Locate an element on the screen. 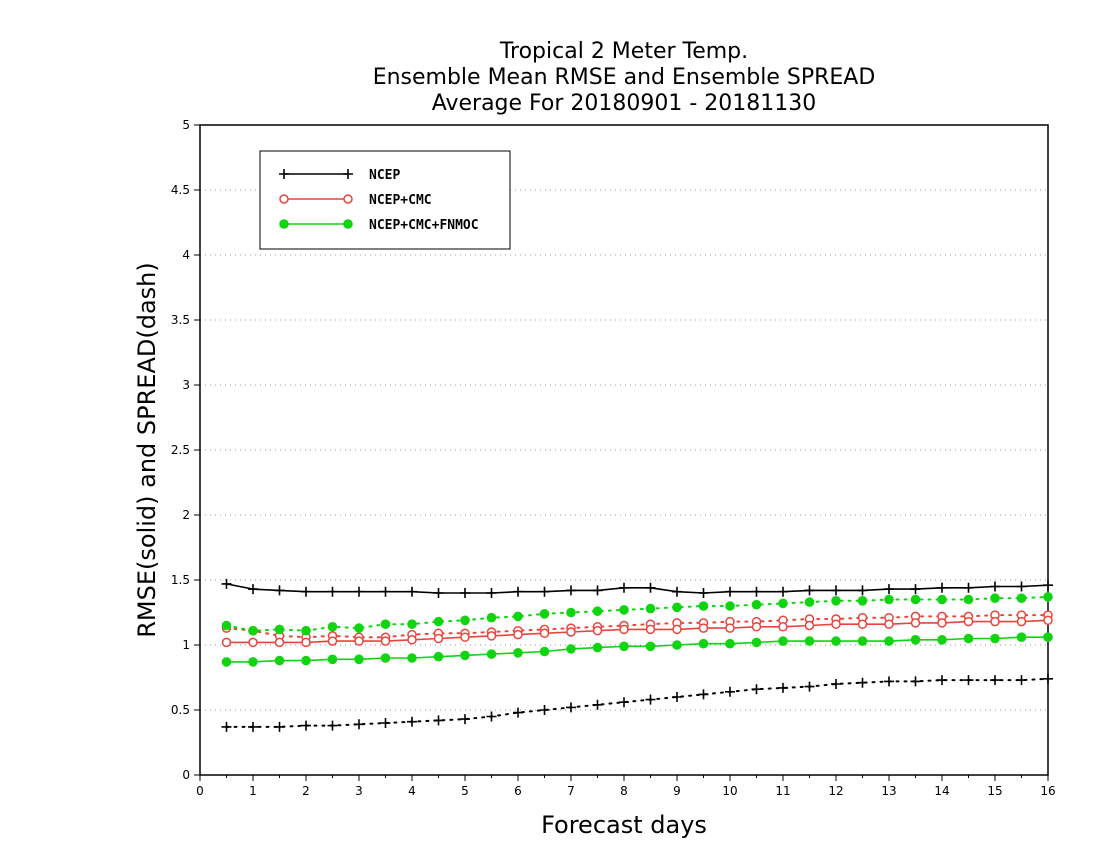 This screenshot has width=1100, height=850. x-tick-label: 4 is located at coordinates (412, 791).